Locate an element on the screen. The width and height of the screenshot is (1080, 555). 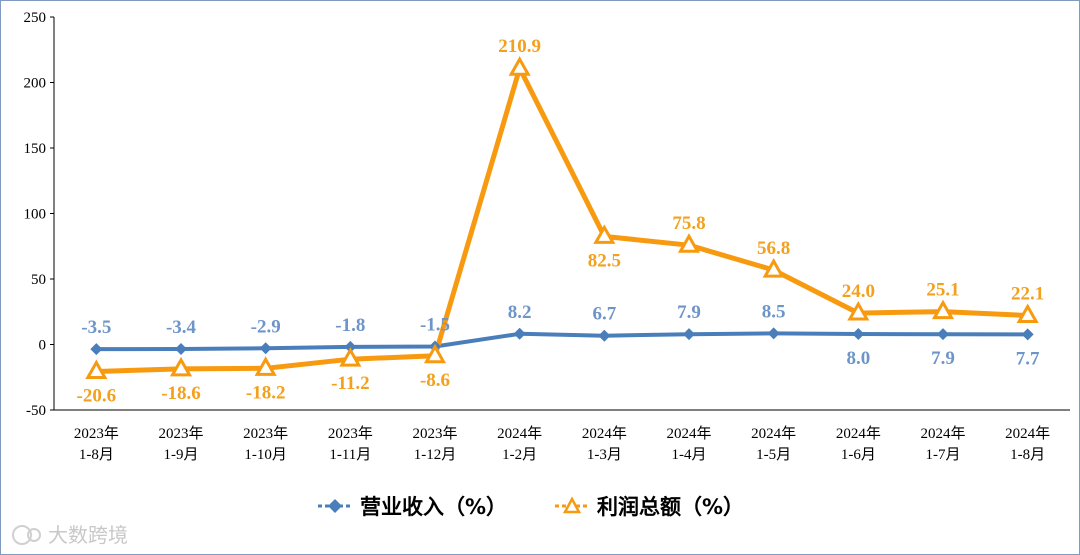
y-tick-label: -50 is located at coordinates (36, 411).